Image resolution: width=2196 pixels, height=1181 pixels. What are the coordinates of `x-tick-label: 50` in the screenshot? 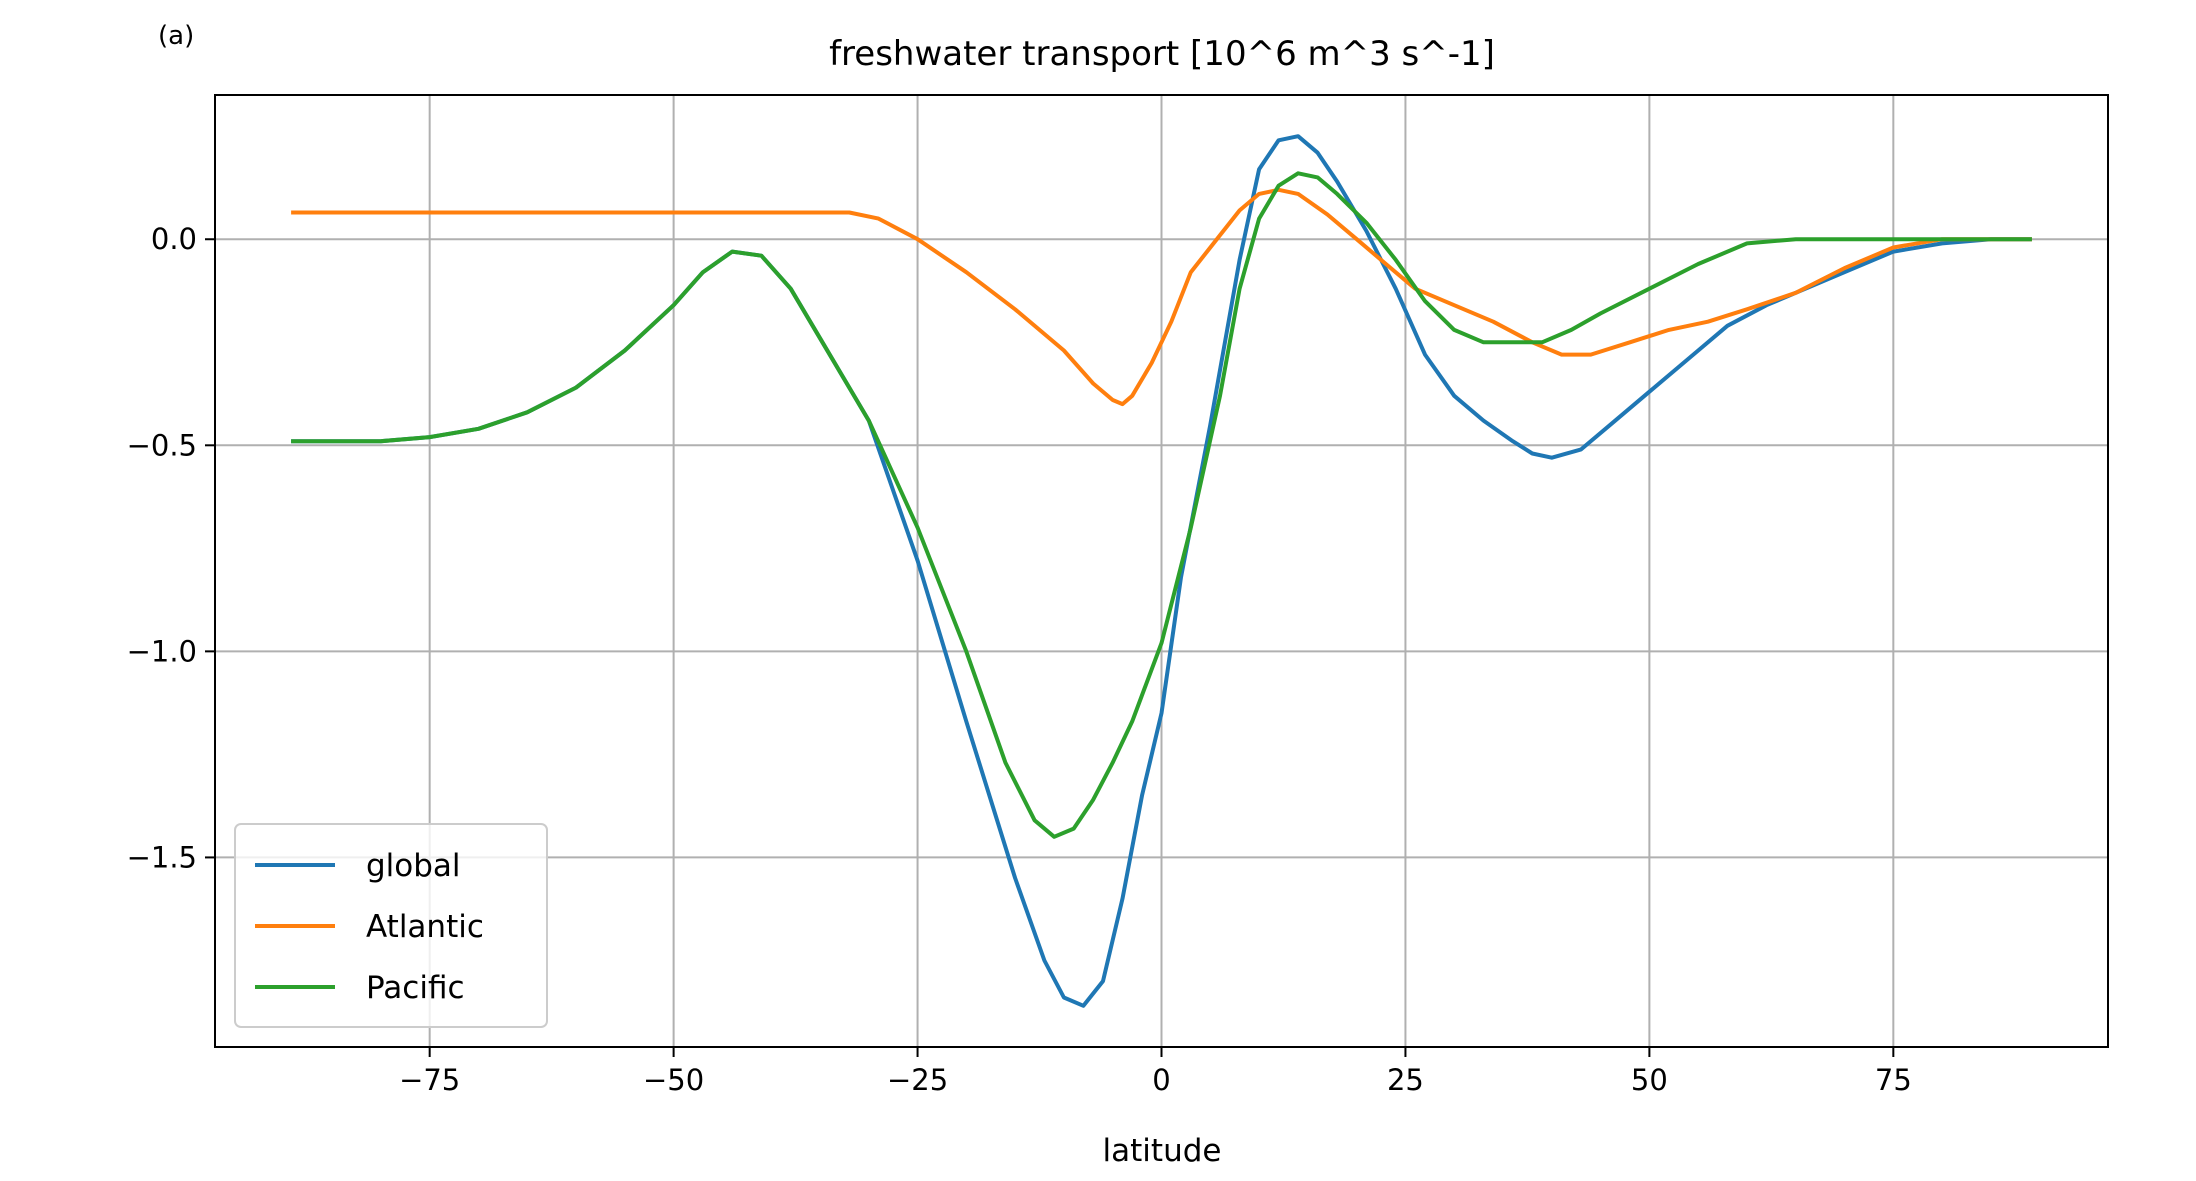 It's located at (1649, 1080).